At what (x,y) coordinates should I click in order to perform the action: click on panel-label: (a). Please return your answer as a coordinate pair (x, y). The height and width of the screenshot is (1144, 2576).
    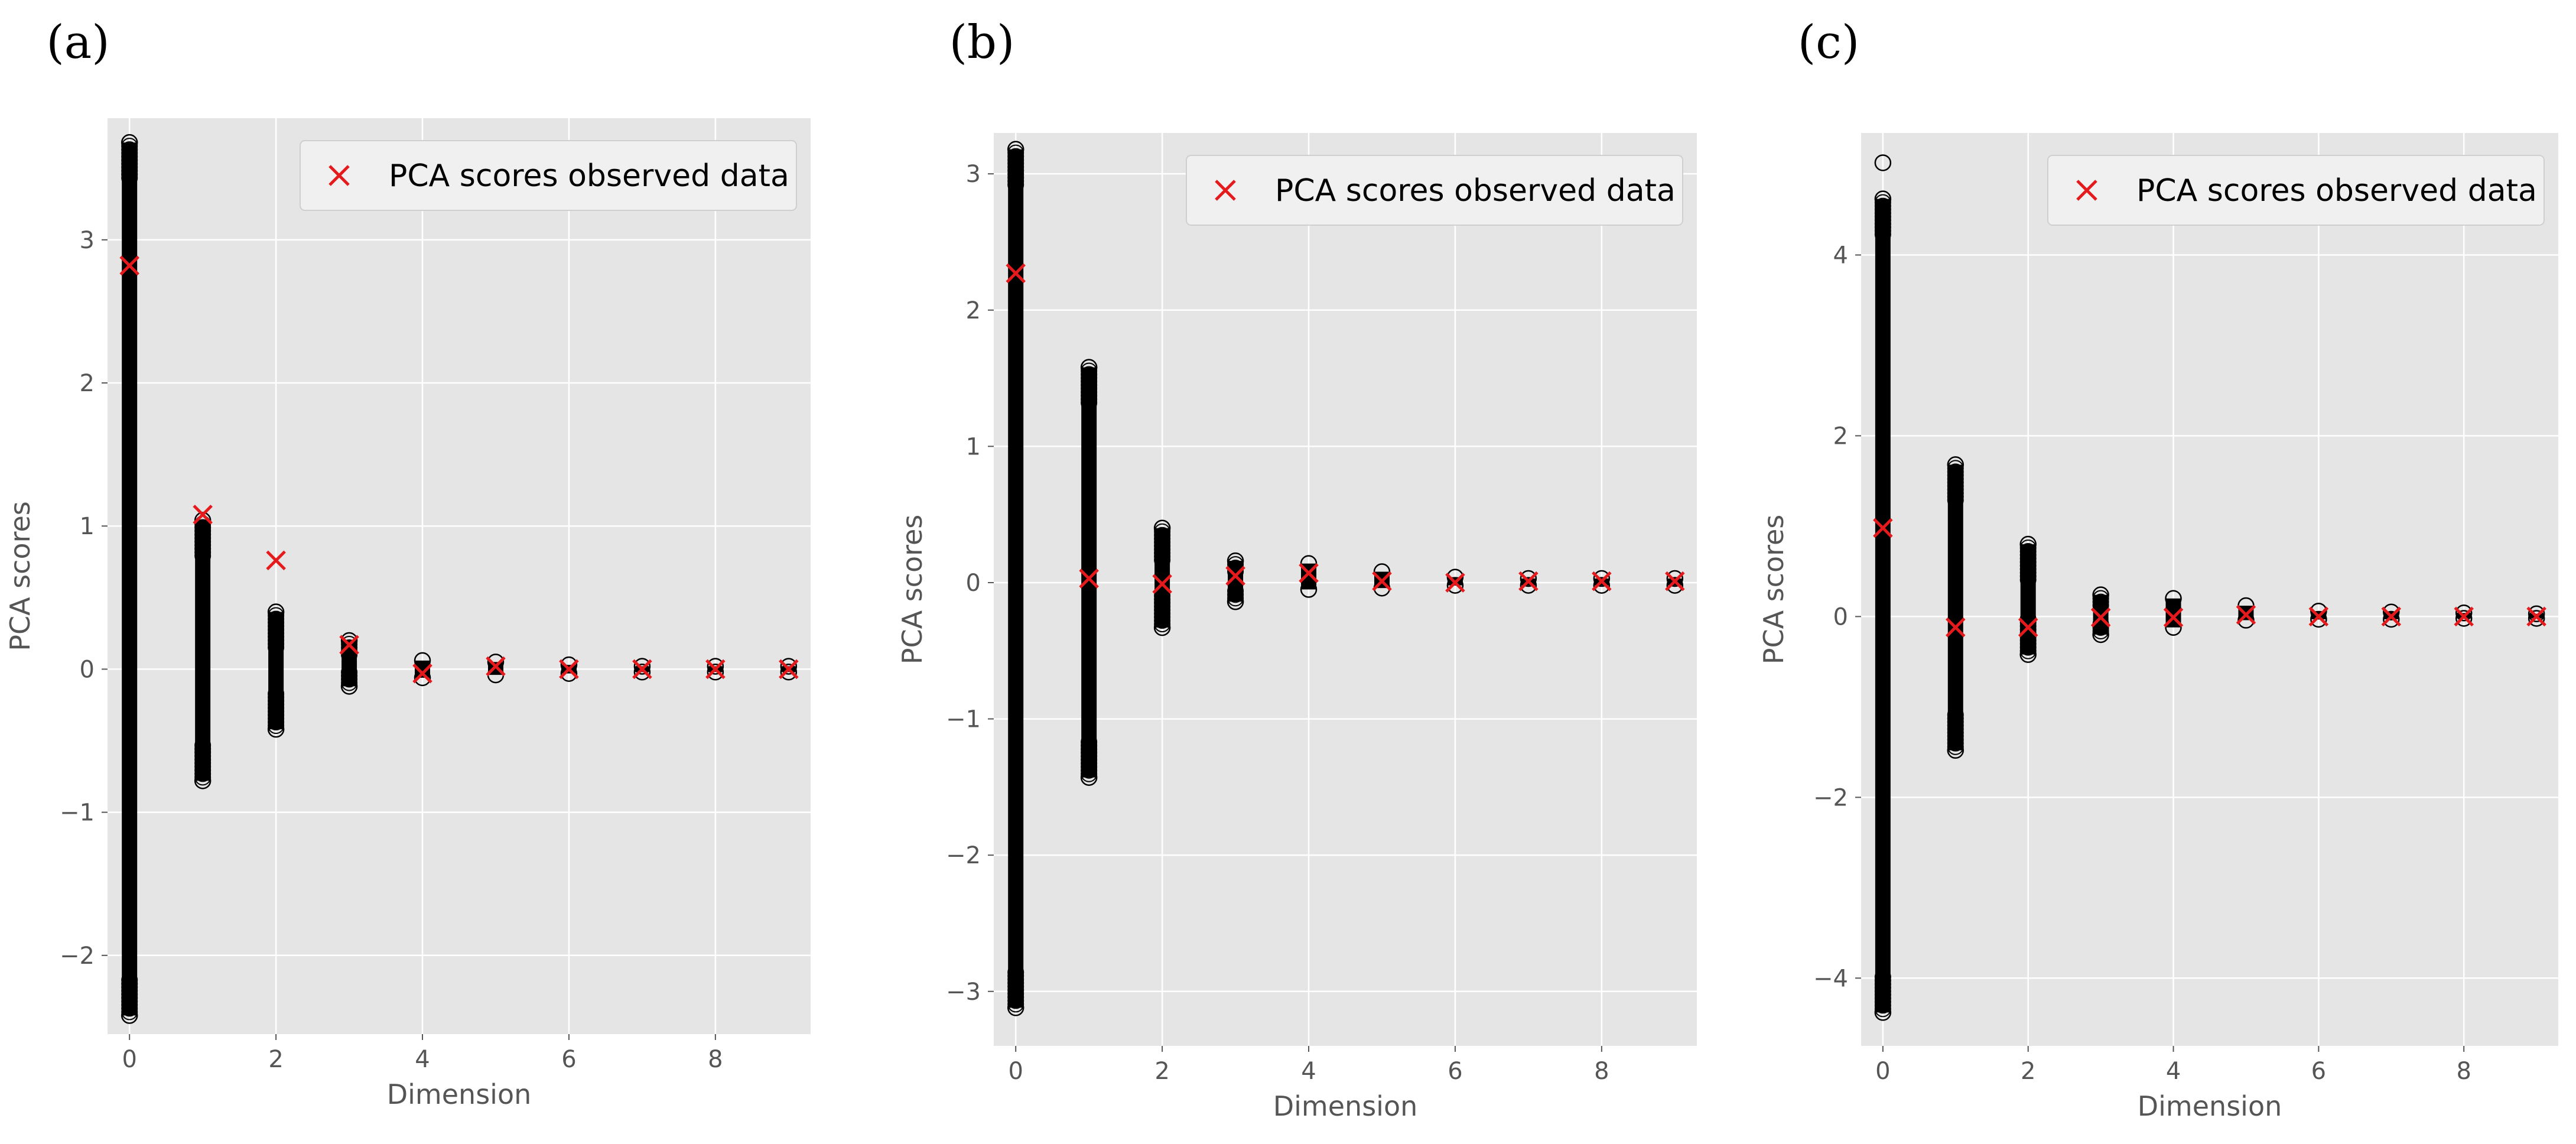
    Looking at the image, I should click on (77, 42).